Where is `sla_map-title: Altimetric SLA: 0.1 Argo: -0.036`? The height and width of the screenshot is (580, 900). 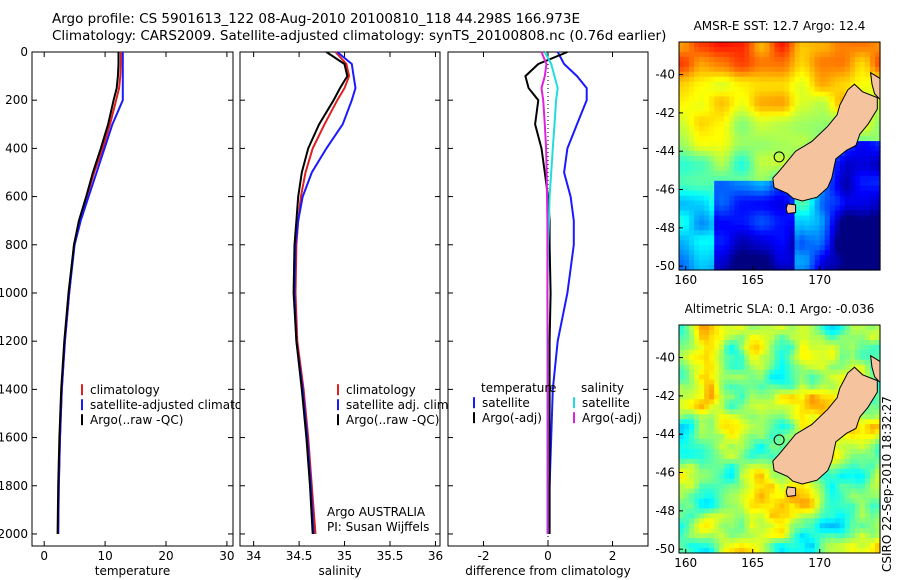 sla_map-title: Altimetric SLA: 0.1 Argo: -0.036 is located at coordinates (780, 309).